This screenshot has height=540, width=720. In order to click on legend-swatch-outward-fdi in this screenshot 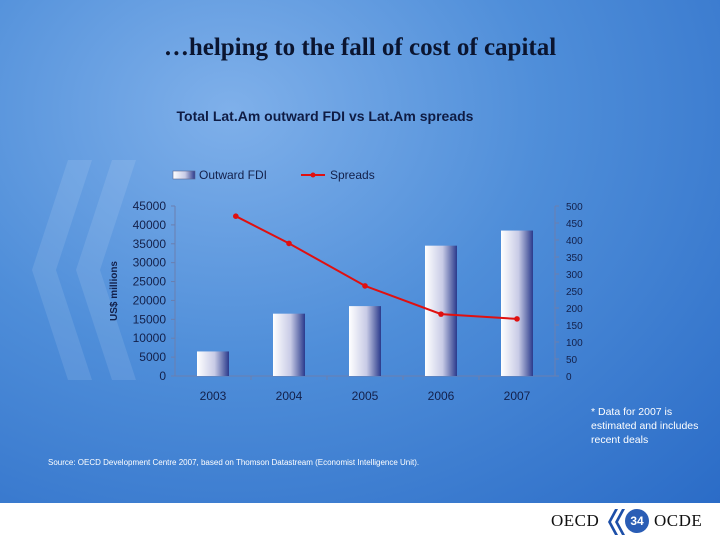, I will do `click(184, 175)`.